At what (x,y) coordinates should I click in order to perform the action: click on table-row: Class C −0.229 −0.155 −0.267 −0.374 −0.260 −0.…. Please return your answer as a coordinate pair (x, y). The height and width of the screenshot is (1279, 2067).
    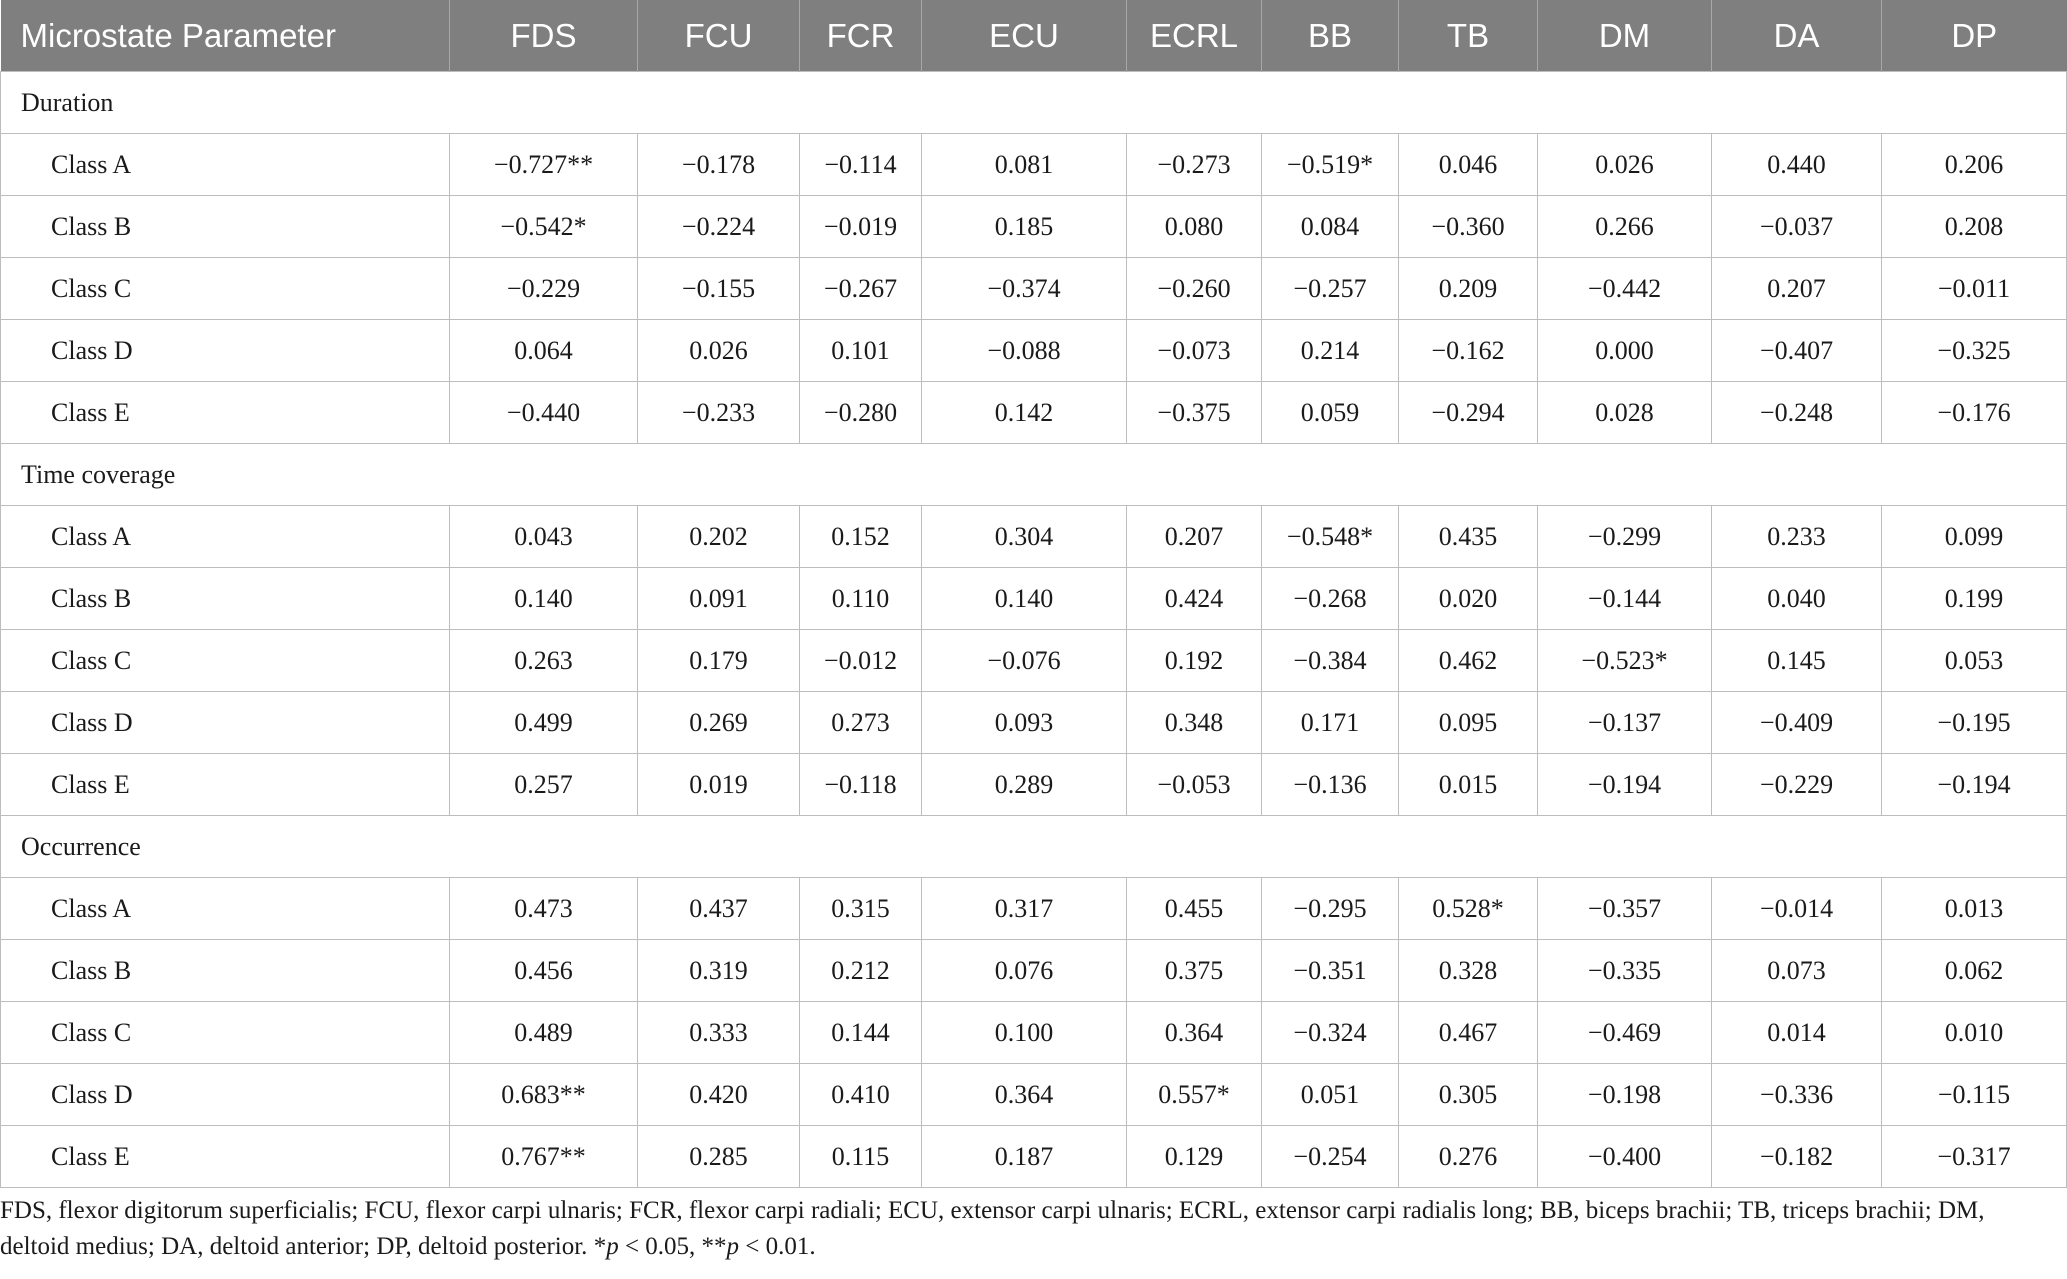
    Looking at the image, I should click on (1033, 288).